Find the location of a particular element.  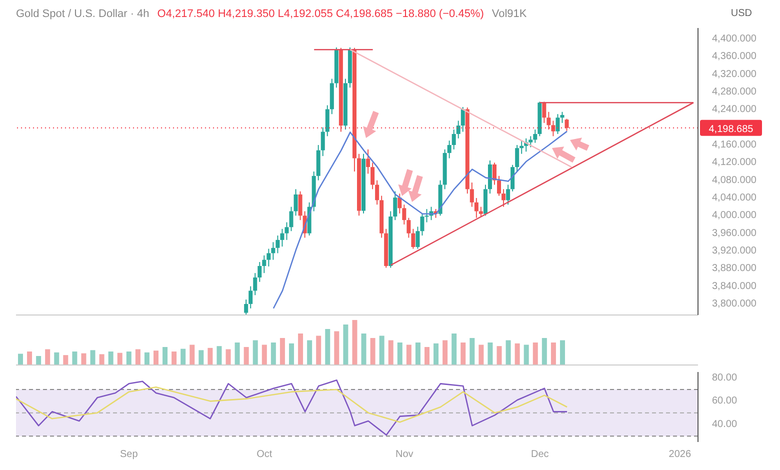

y-tick-label: 4,080.000 is located at coordinates (734, 180).